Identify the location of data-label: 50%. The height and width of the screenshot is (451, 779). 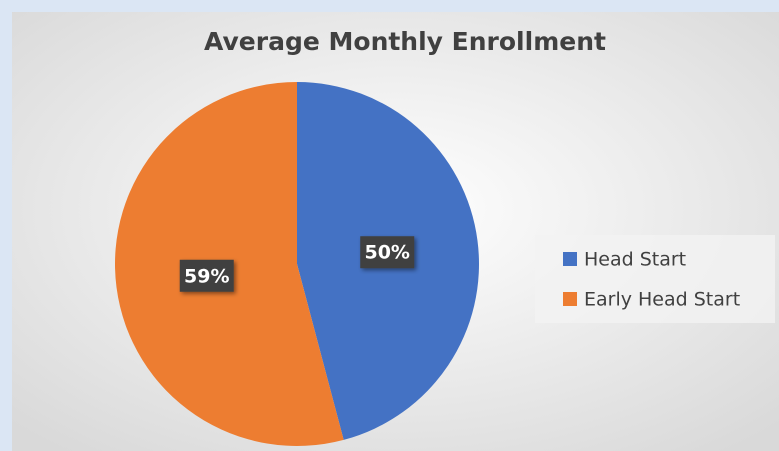
(386, 253).